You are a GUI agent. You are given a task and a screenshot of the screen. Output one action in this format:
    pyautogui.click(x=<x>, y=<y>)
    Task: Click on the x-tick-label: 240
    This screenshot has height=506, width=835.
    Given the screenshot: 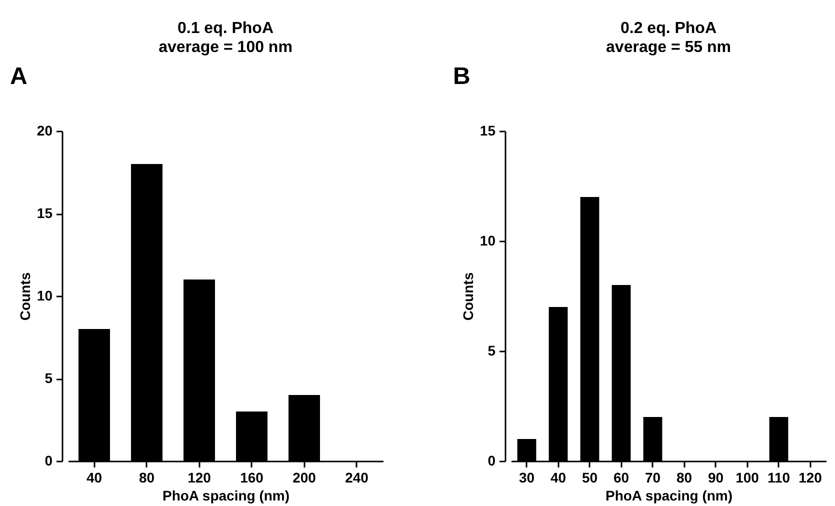 What is the action you would take?
    pyautogui.click(x=357, y=478)
    